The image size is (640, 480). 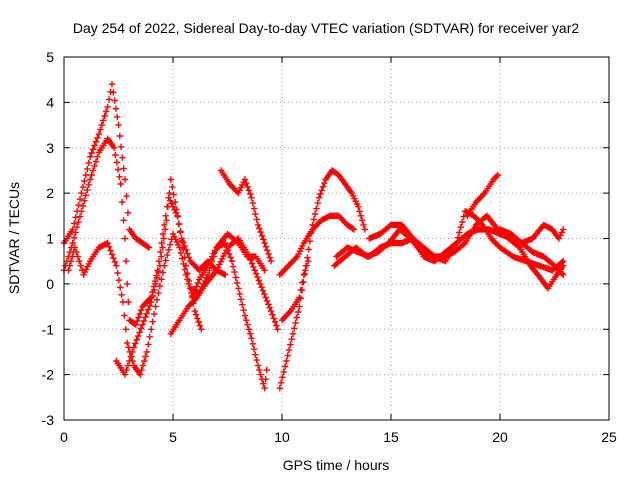 What do you see at coordinates (391, 437) in the screenshot?
I see `x-tick-label: 15` at bounding box center [391, 437].